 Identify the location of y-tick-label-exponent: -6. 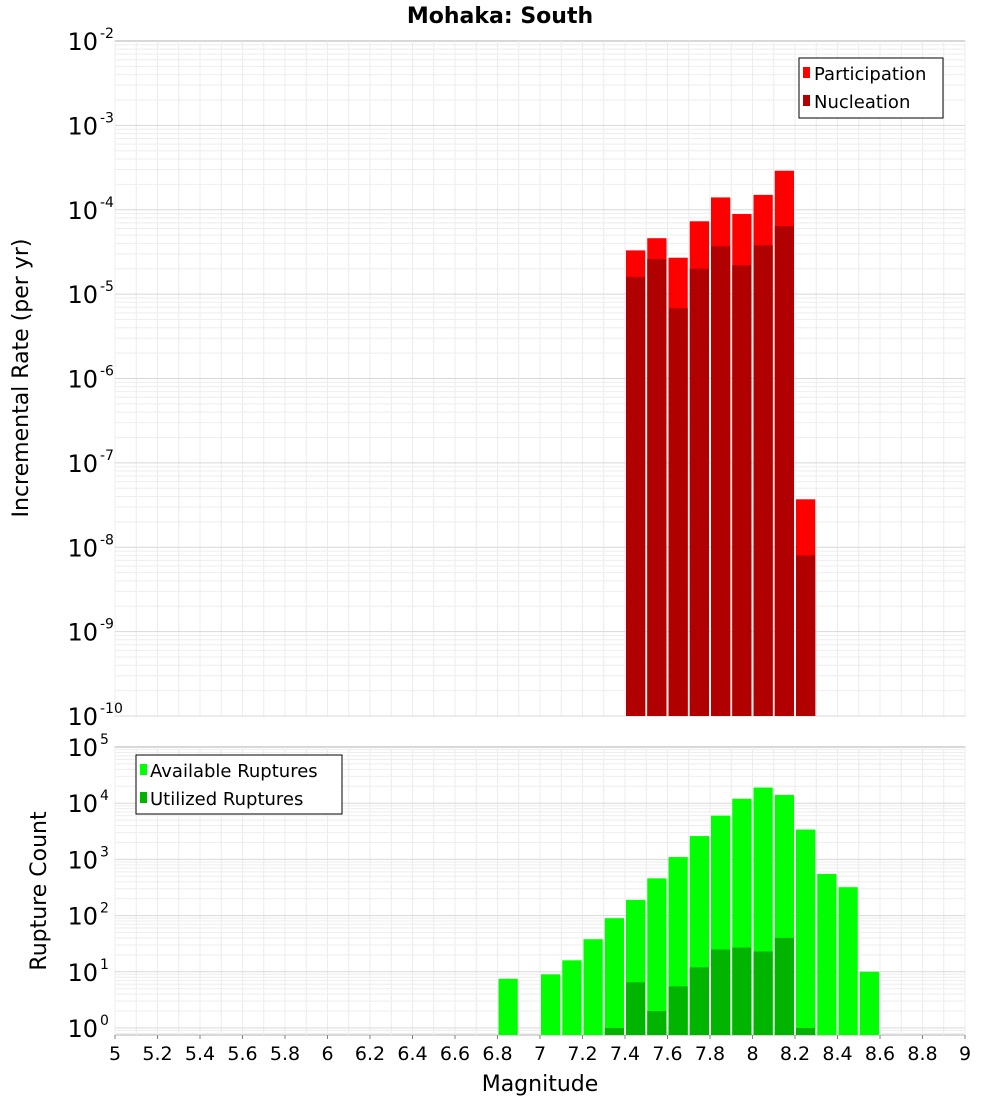
(107, 372).